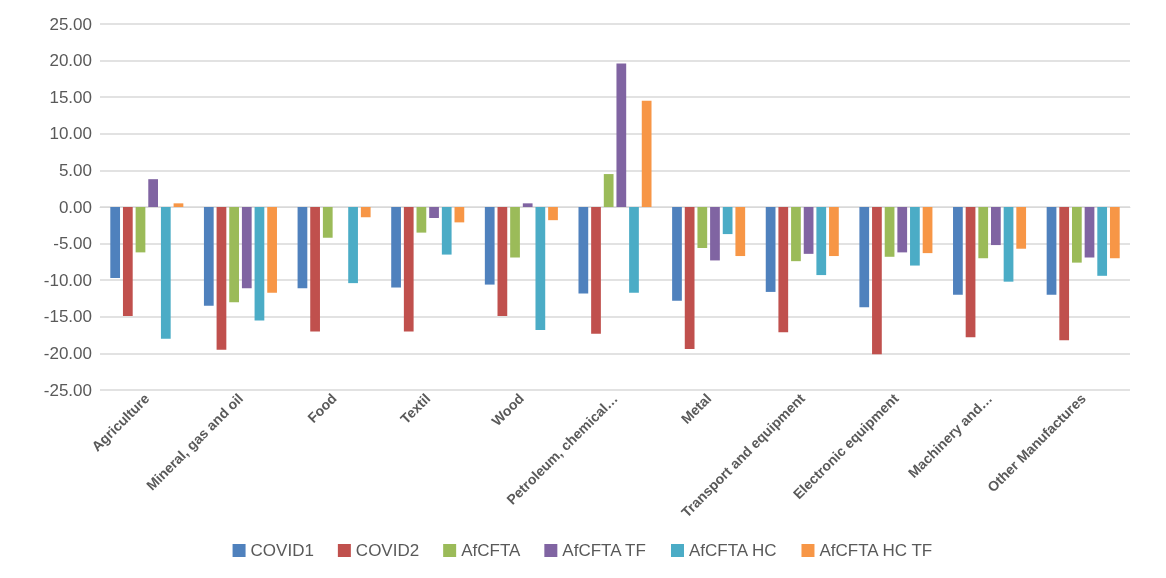  I want to click on legend-label: COVID1, so click(282, 550).